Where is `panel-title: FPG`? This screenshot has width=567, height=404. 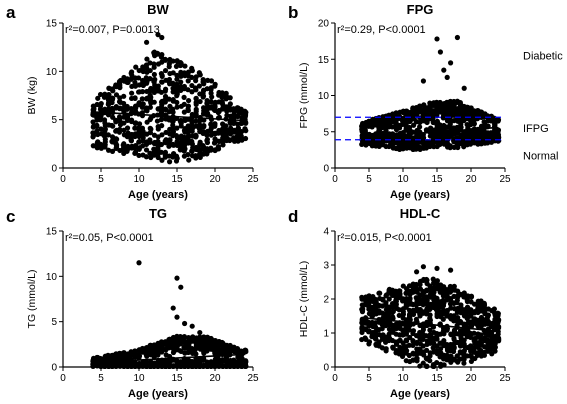
panel-title: FPG is located at coordinates (420, 9).